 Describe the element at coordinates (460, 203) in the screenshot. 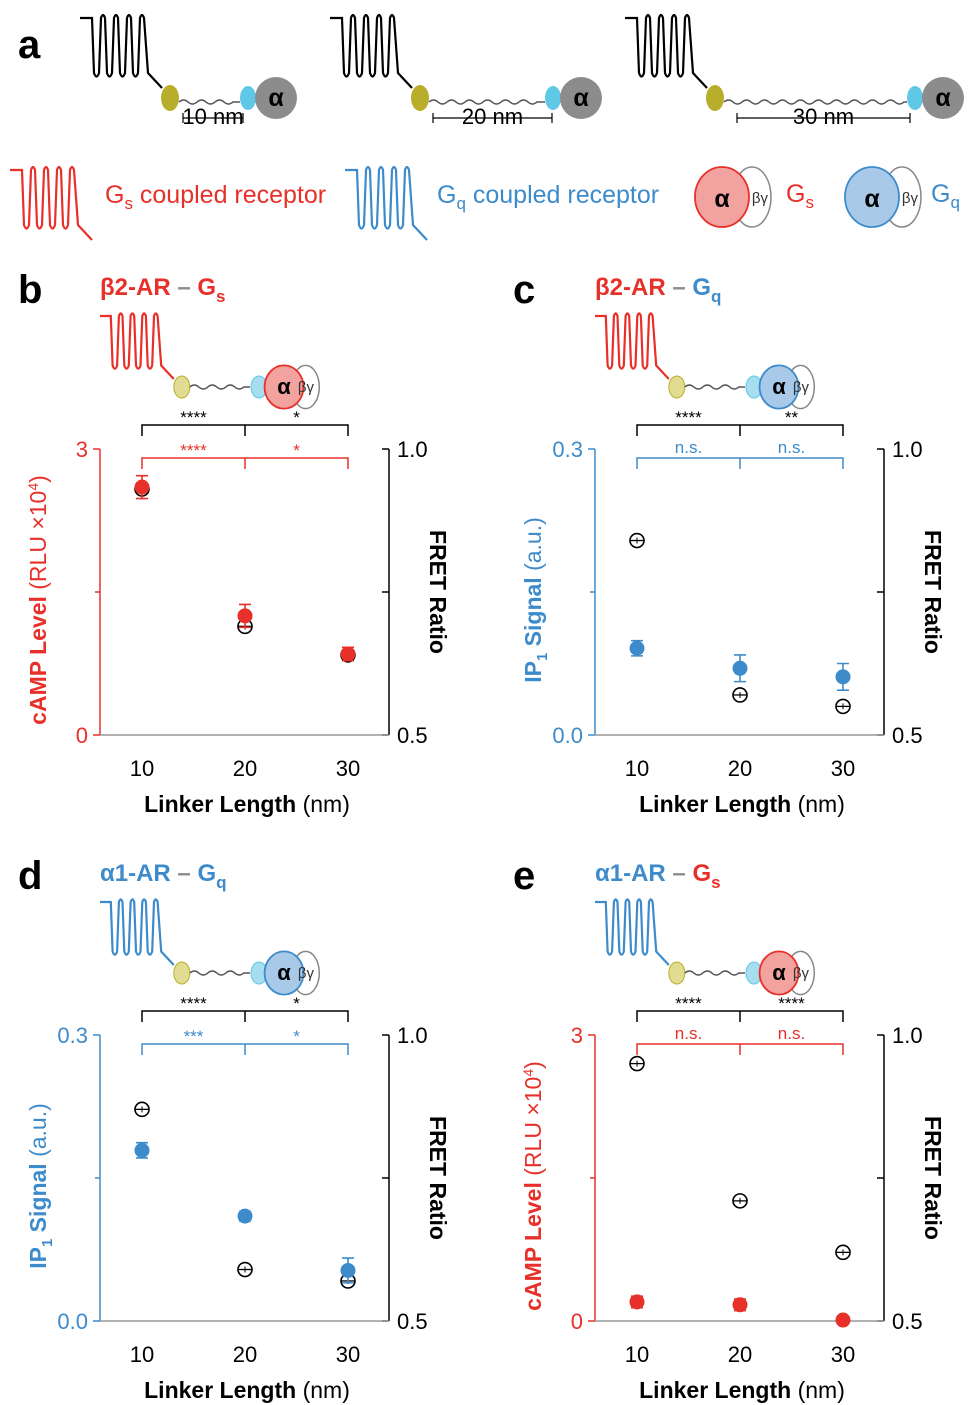

I see `gq-receptor-label-sub: q` at that location.